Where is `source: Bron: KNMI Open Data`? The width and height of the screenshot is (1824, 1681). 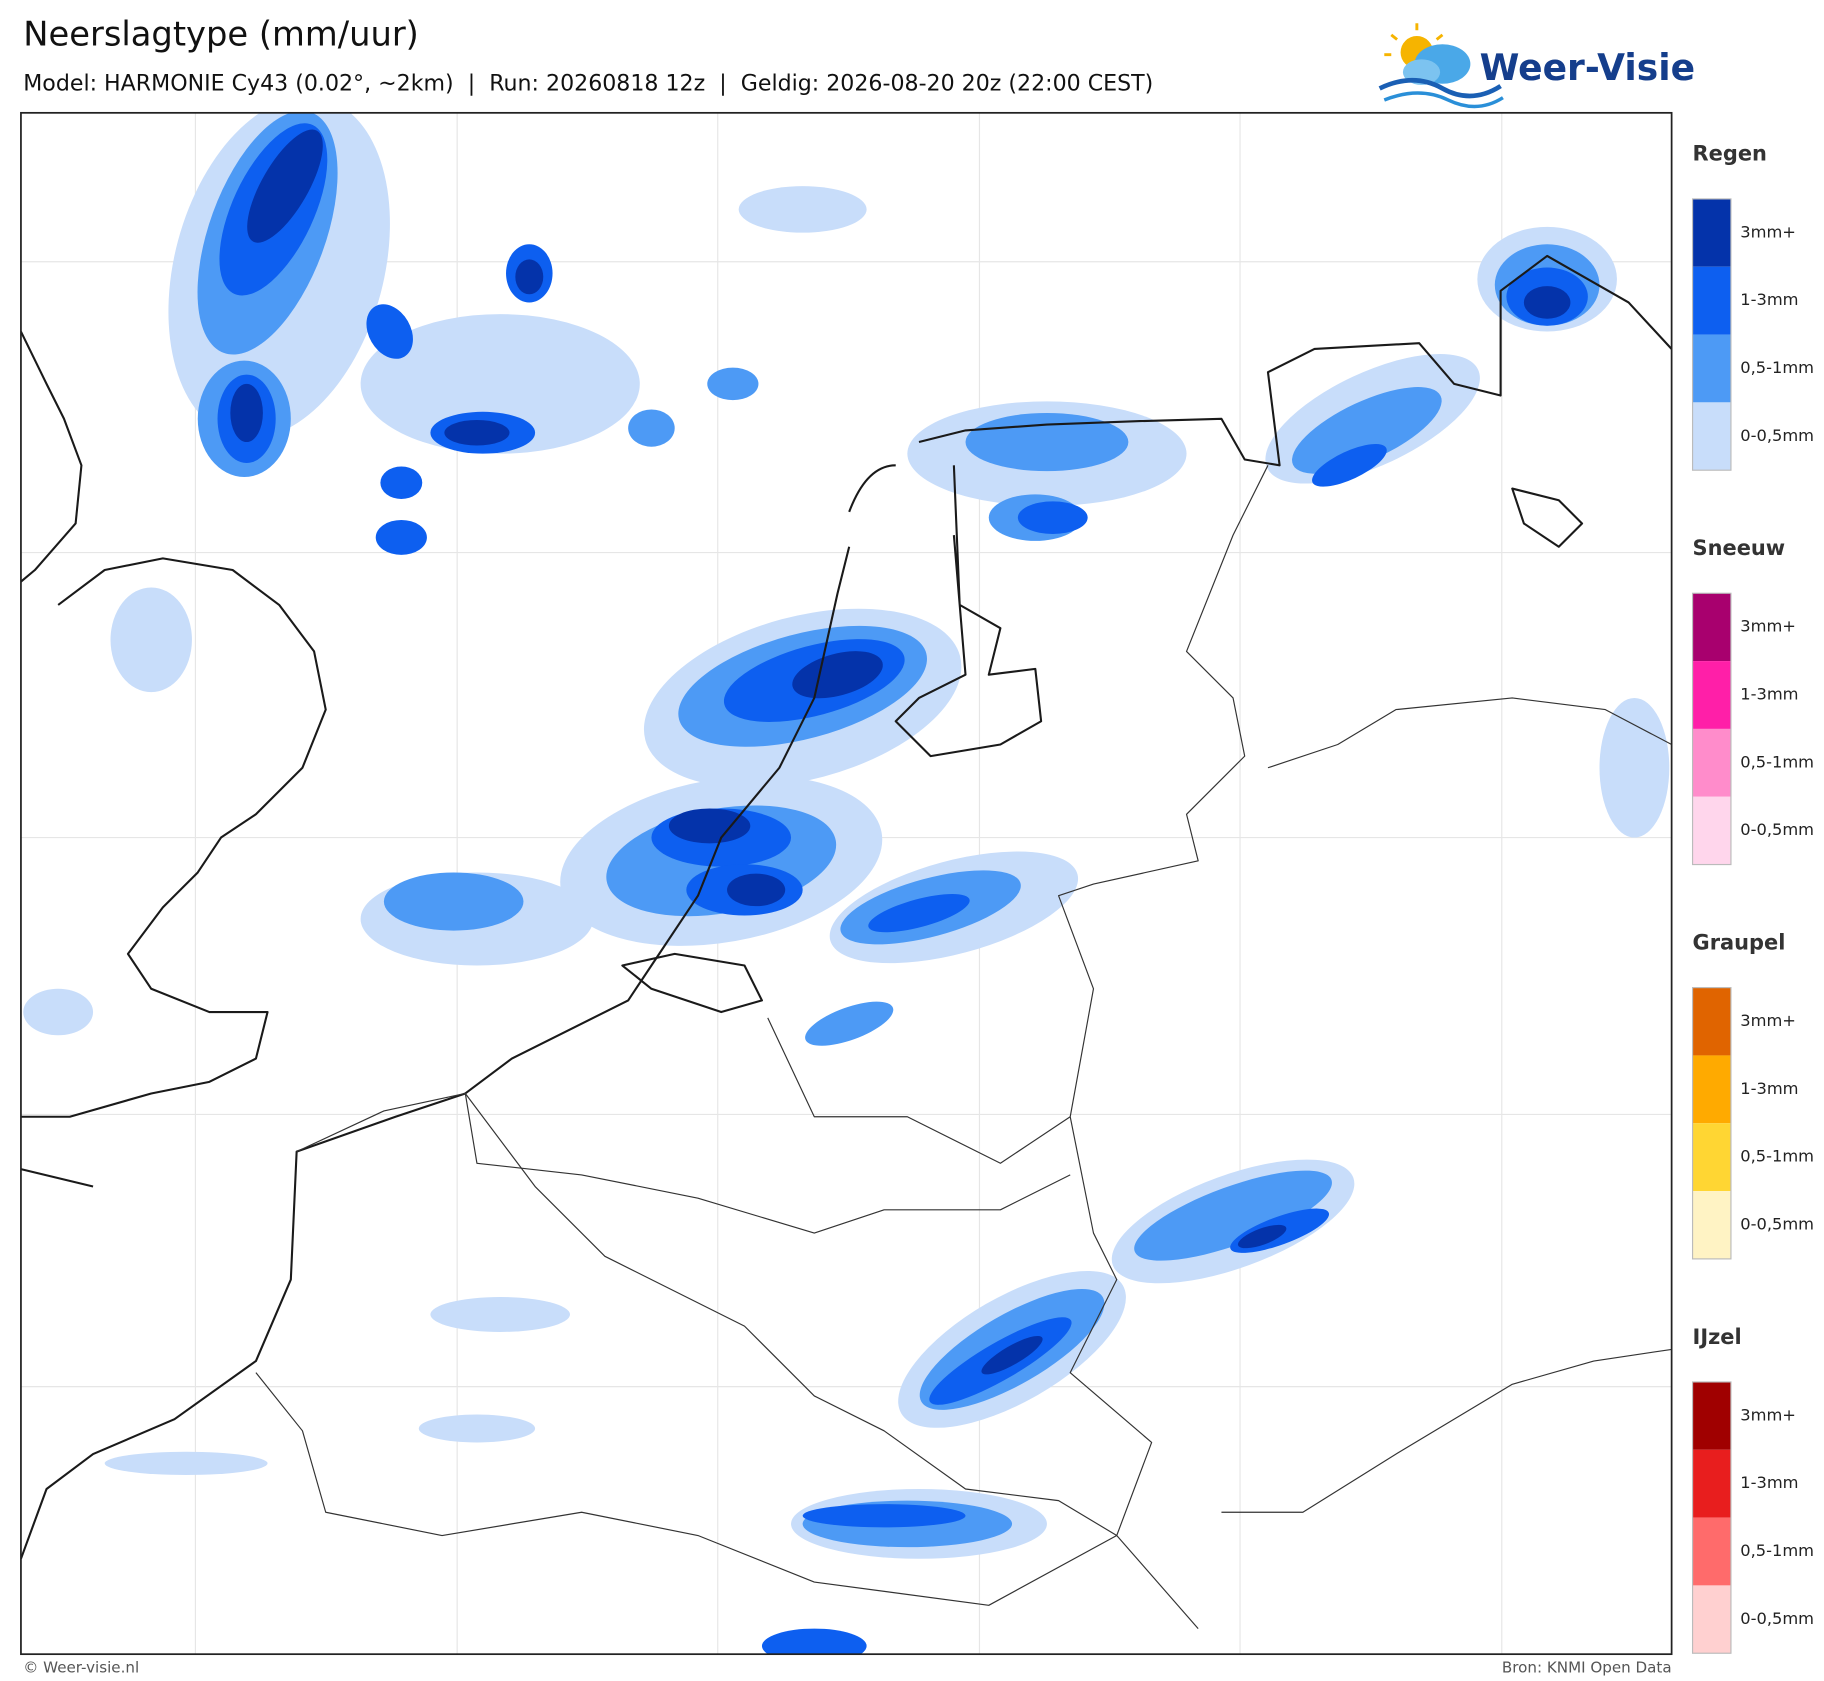
source: Bron: KNMI Open Data is located at coordinates (1587, 1668).